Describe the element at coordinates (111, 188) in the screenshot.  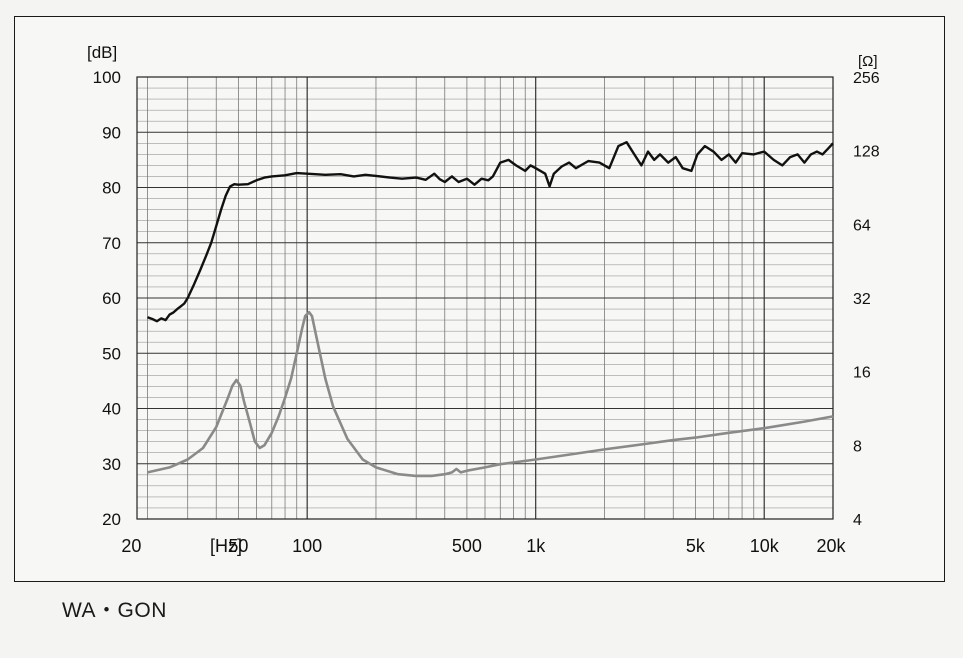
I see `y-left-tick-label: 80` at that location.